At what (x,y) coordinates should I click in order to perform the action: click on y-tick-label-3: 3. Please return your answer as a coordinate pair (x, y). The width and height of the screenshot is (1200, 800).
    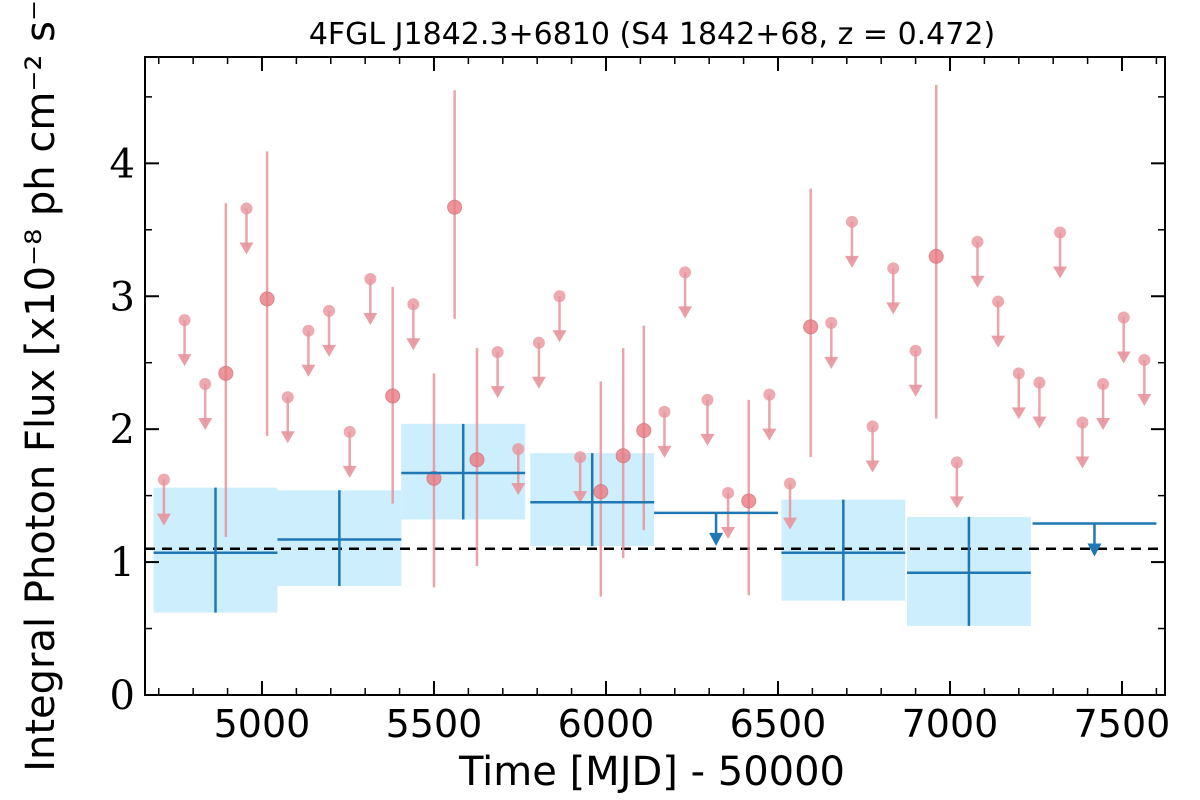
    Looking at the image, I should click on (122, 297).